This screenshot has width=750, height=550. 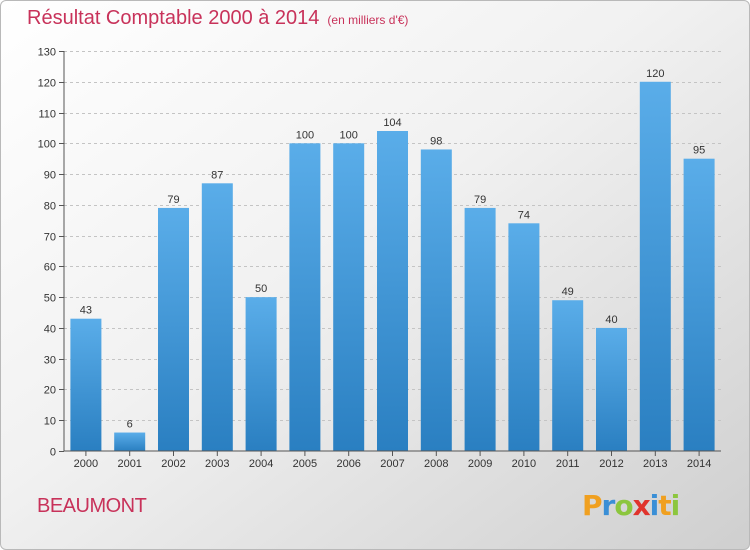 What do you see at coordinates (568, 292) in the screenshot?
I see `data-label-2011: 49` at bounding box center [568, 292].